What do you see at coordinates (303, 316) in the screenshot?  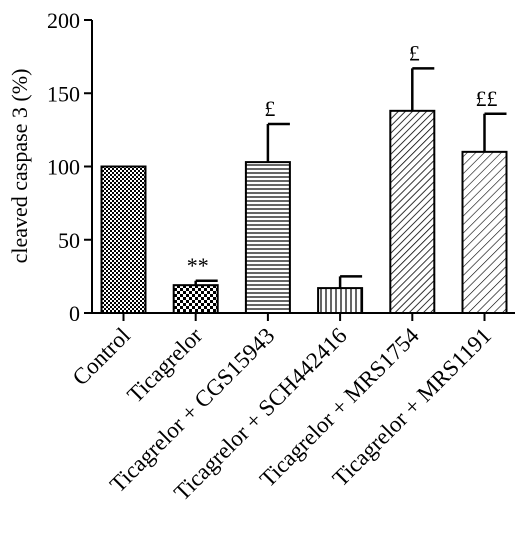 I see `x-axis` at bounding box center [303, 316].